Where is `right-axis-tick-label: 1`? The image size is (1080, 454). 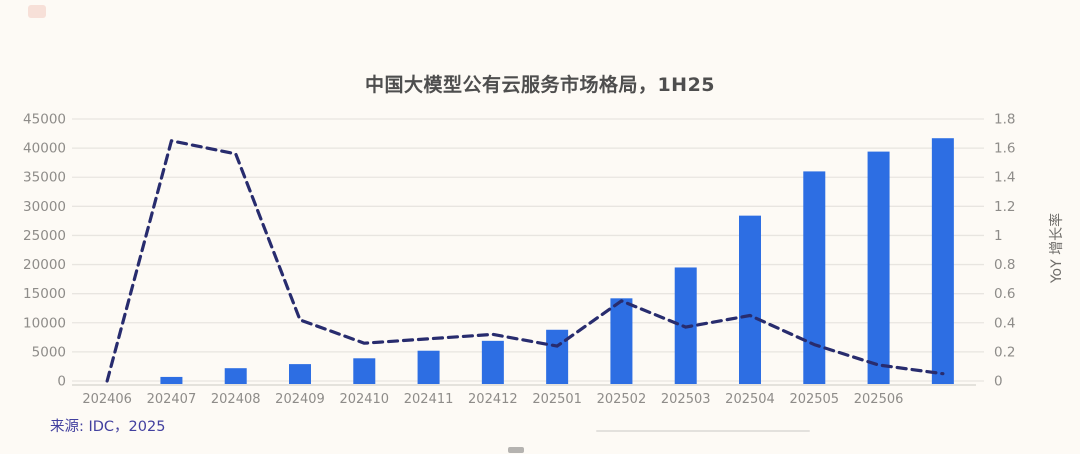
right-axis-tick-label: 1 is located at coordinates (998, 236).